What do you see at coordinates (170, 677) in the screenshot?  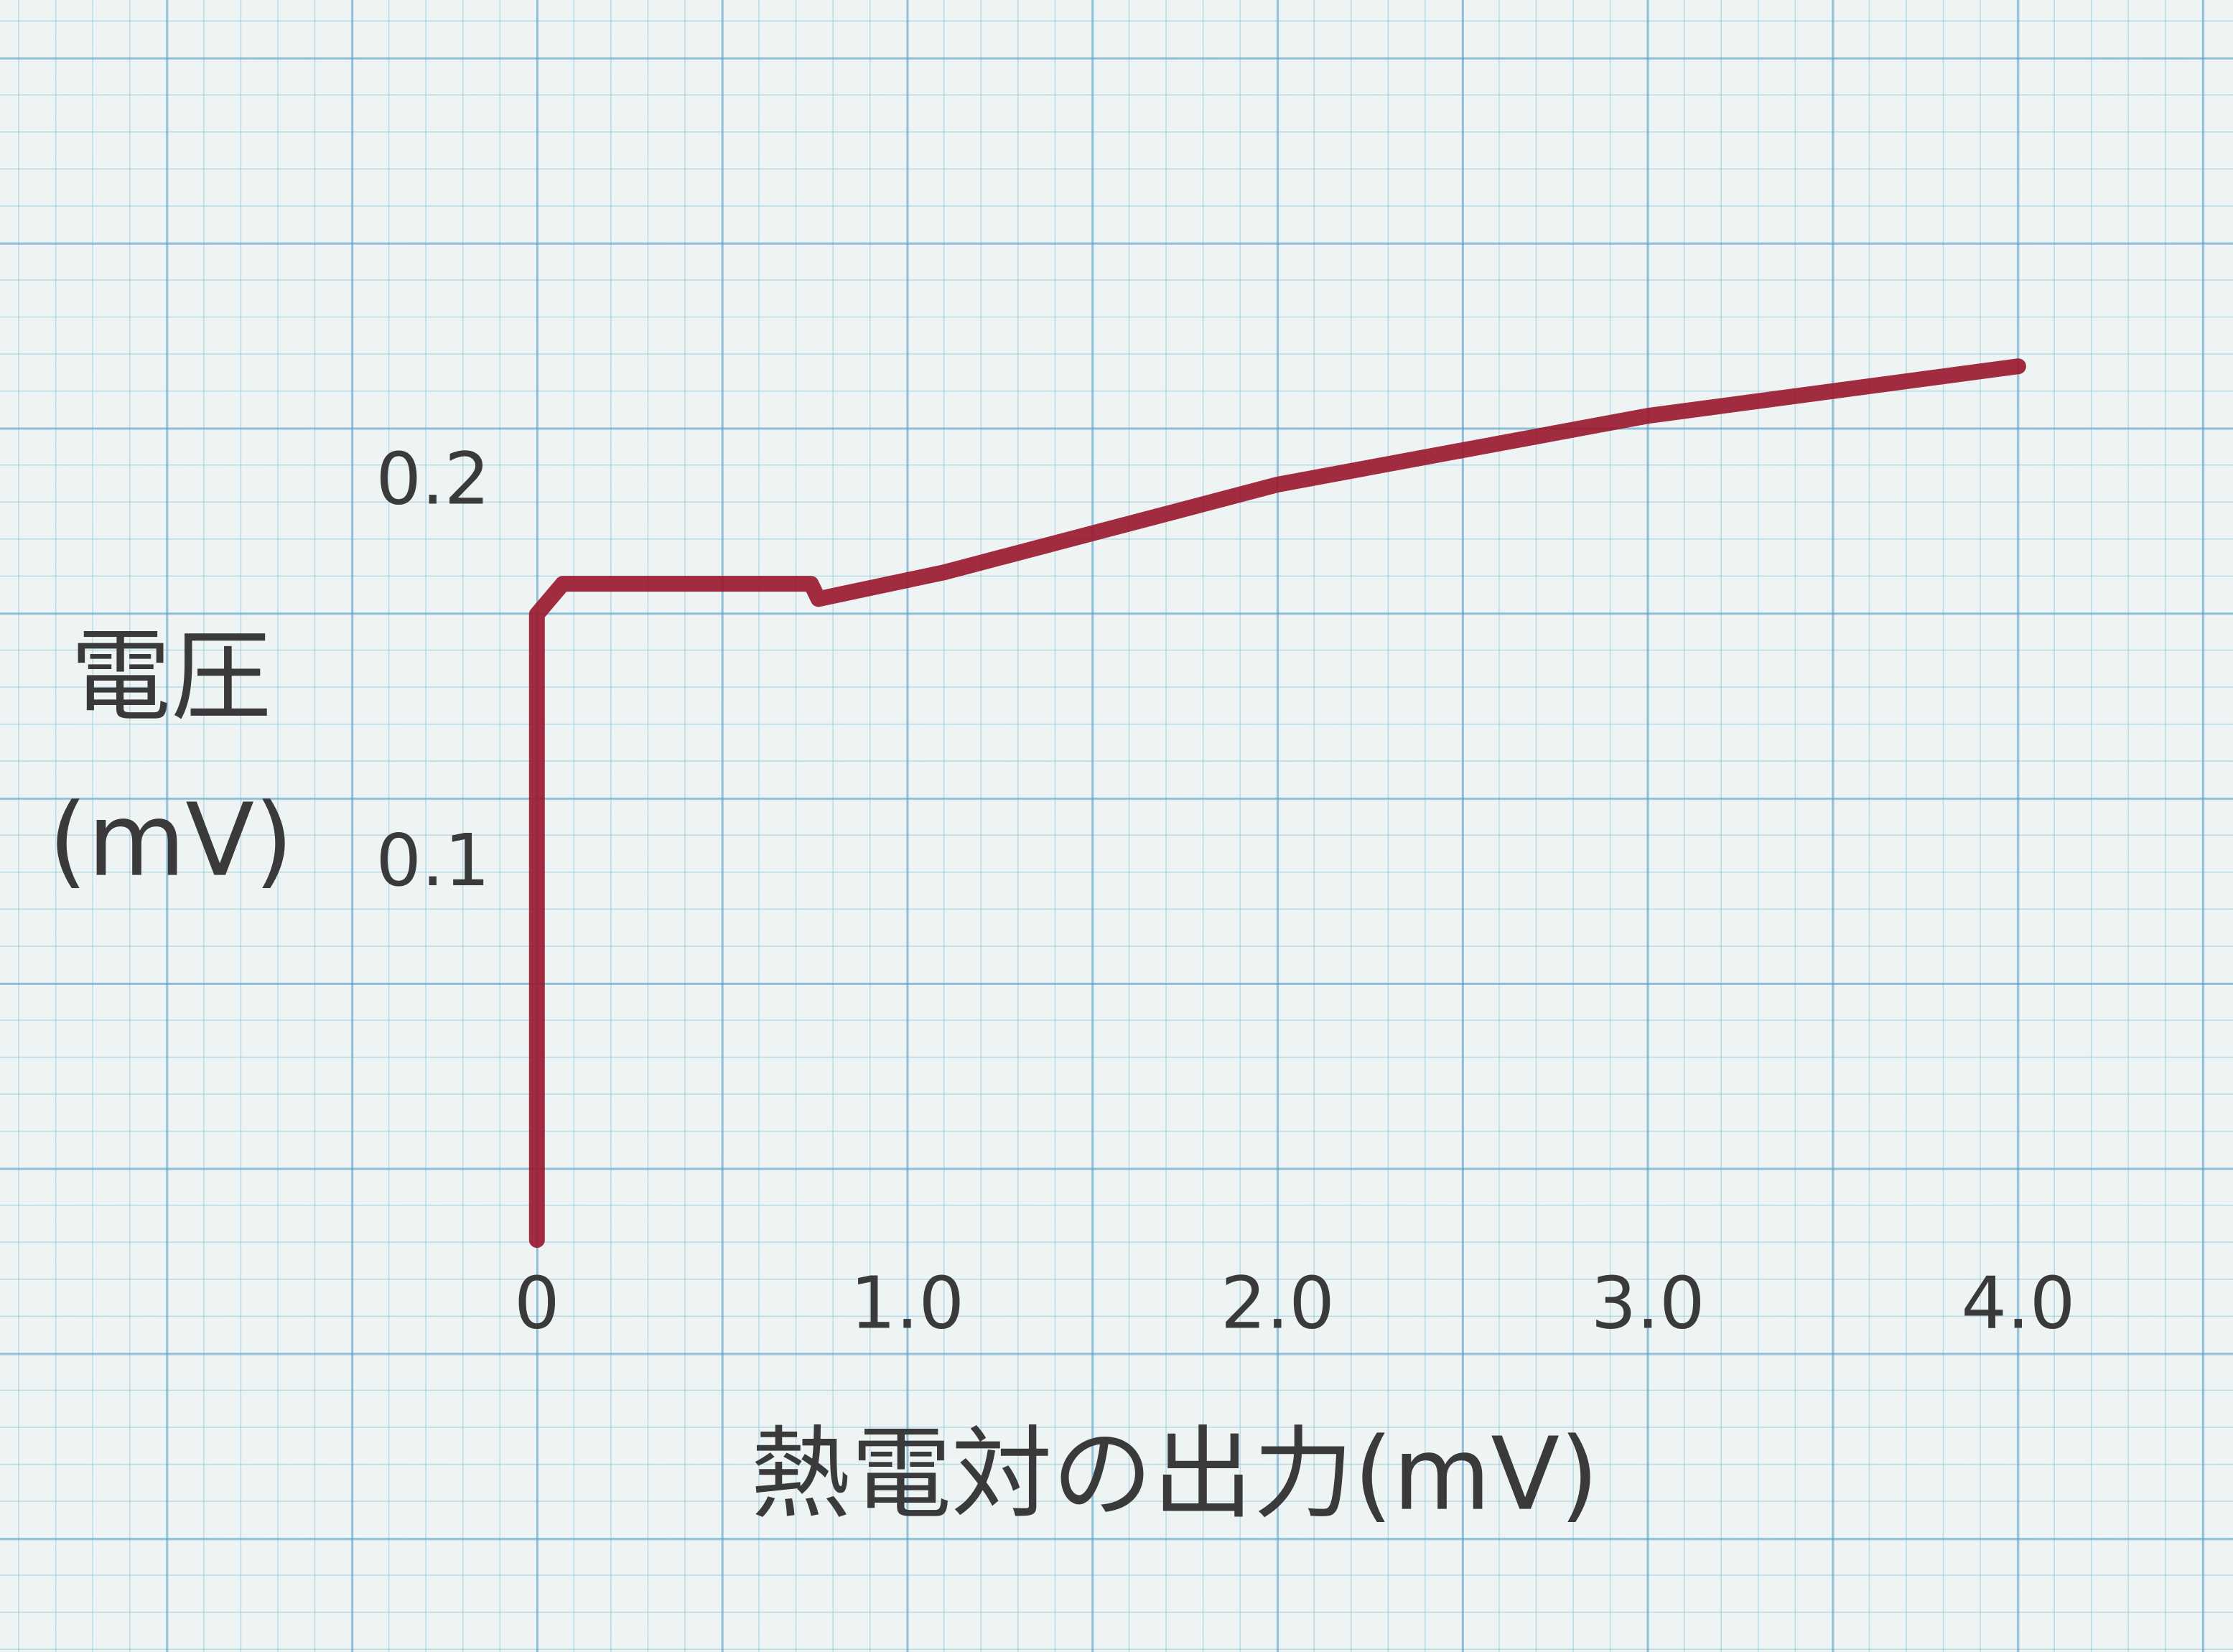 I see `y-axis-label: 電圧` at bounding box center [170, 677].